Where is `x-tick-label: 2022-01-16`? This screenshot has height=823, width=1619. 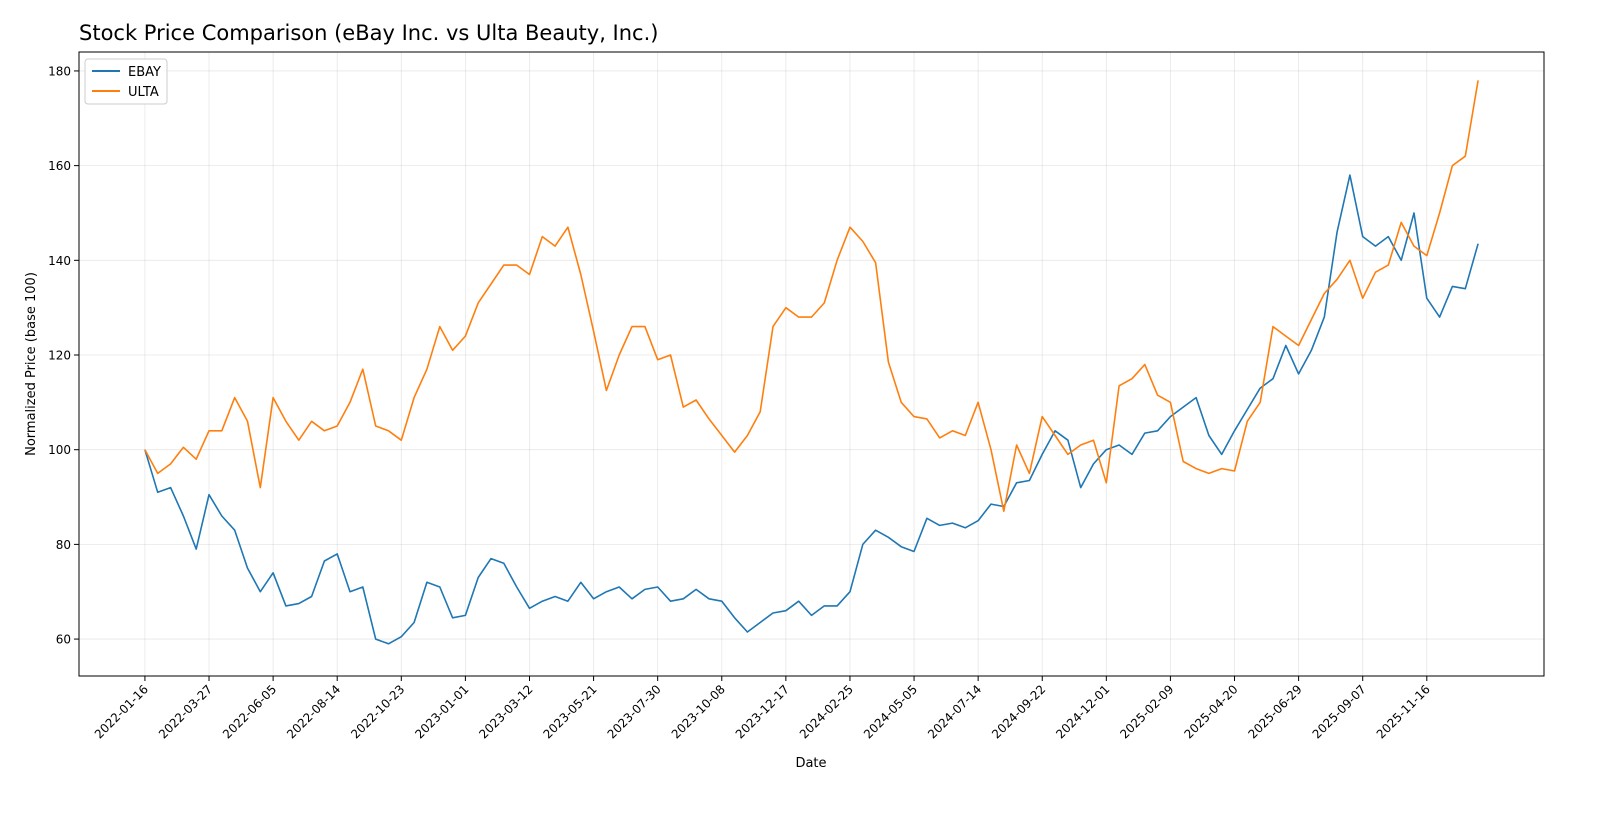 x-tick-label: 2022-01-16 is located at coordinates (121, 711).